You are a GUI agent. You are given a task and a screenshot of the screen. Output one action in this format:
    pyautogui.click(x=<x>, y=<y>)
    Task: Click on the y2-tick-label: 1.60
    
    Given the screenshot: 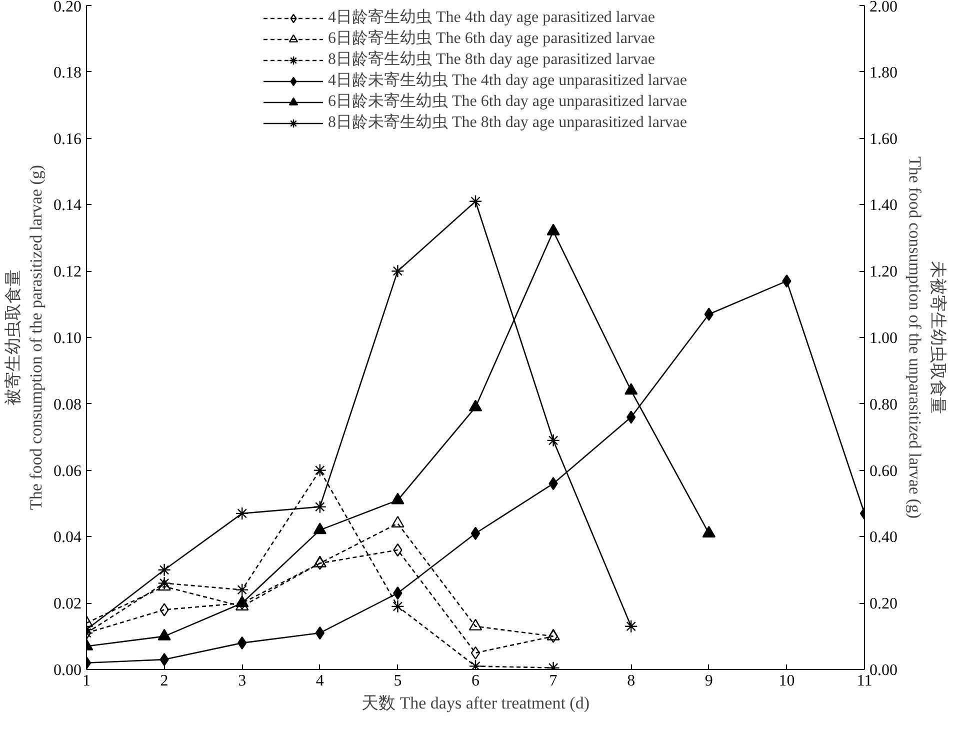 What is the action you would take?
    pyautogui.click(x=884, y=139)
    